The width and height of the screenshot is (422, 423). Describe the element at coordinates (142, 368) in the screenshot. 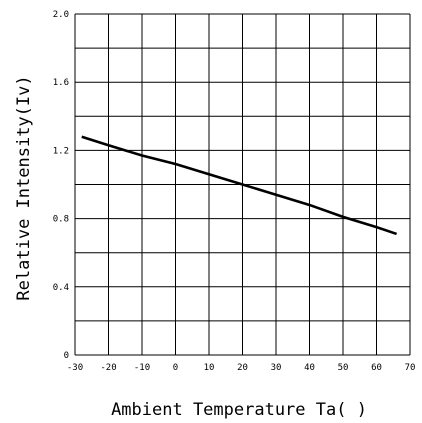

I see `x-tick-label: -10` at that location.